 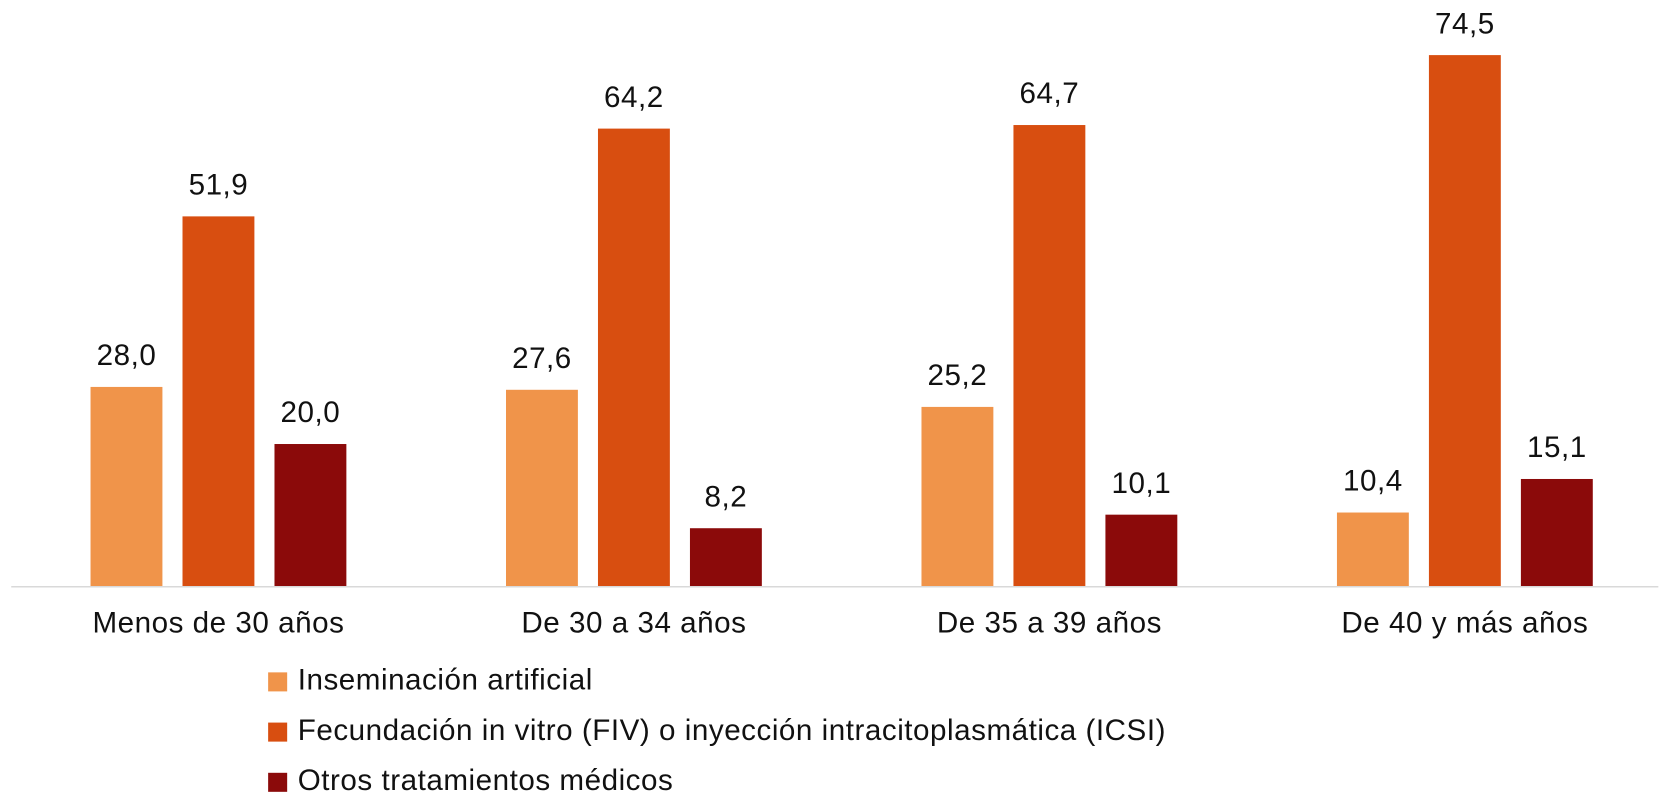 I want to click on x-tick-label: De 40 y más años, so click(x=1464, y=623).